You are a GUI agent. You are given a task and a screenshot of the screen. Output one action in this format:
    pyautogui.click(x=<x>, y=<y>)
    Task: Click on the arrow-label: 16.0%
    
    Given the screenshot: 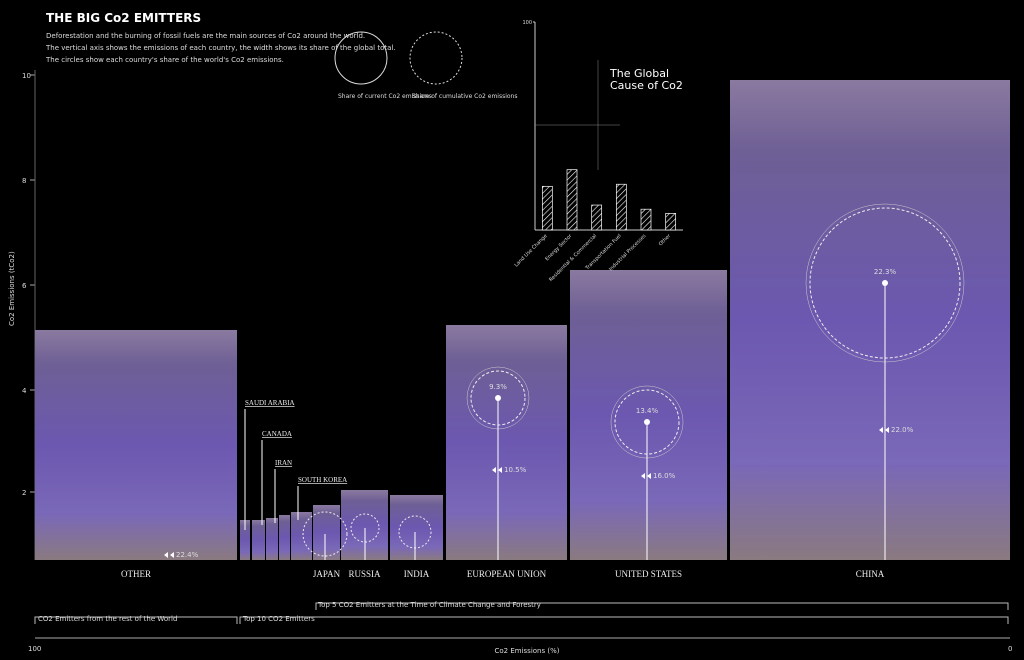 What is the action you would take?
    pyautogui.click(x=664, y=476)
    